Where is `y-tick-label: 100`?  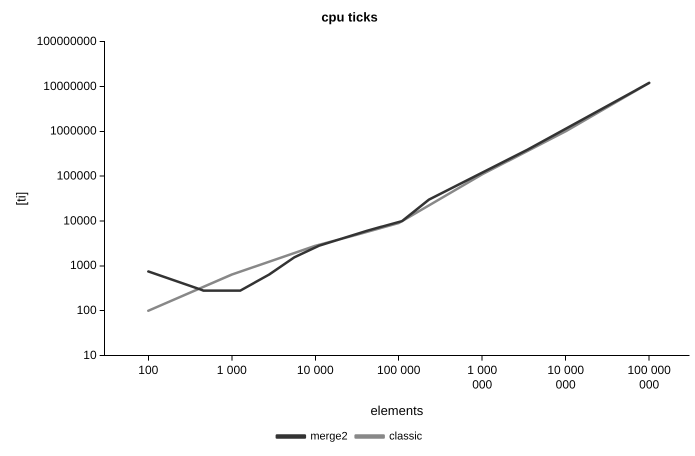
y-tick-label: 100 is located at coordinates (86, 310).